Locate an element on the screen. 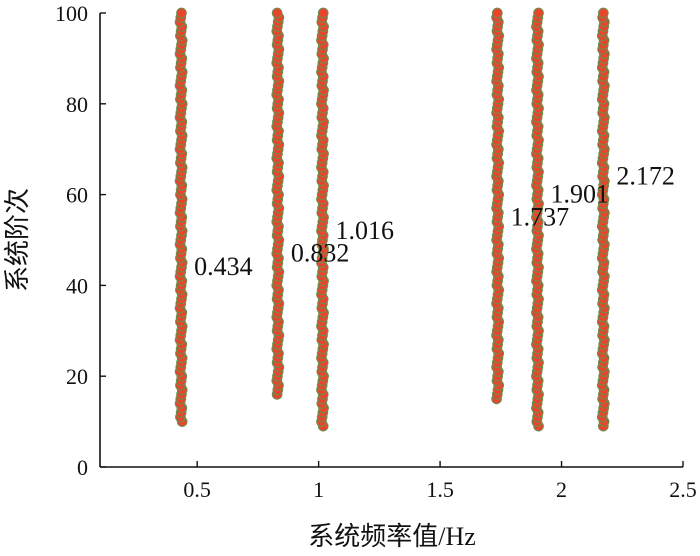 The height and width of the screenshot is (556, 700). y-tick-label: 40 is located at coordinates (77, 285).